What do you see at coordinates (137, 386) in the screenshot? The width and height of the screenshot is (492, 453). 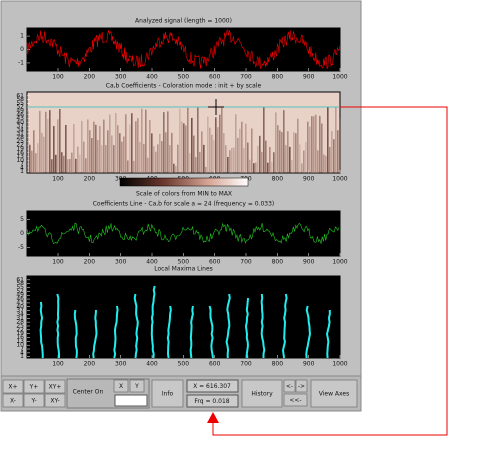 I see `center-y-button` at bounding box center [137, 386].